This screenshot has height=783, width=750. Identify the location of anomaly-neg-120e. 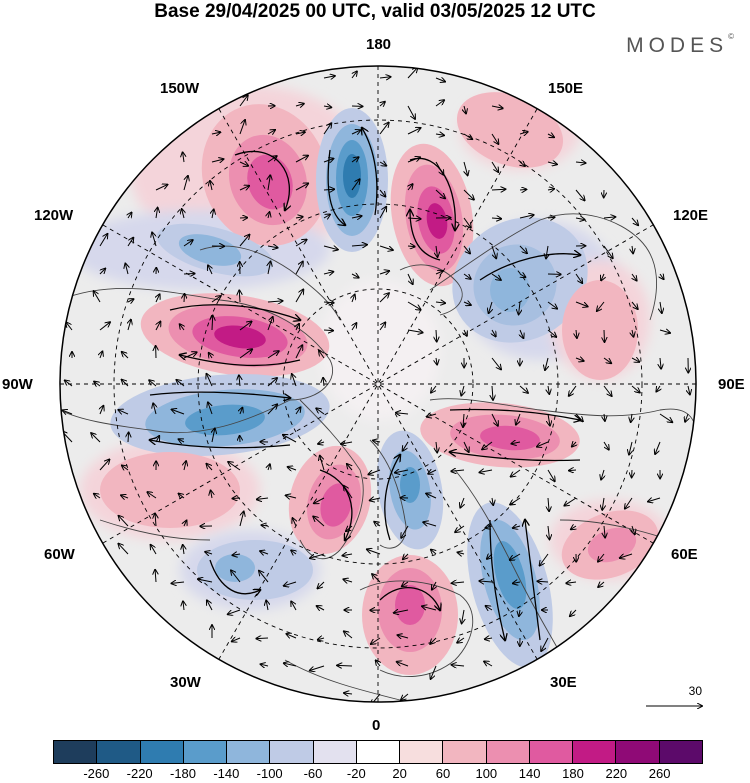
(520, 280).